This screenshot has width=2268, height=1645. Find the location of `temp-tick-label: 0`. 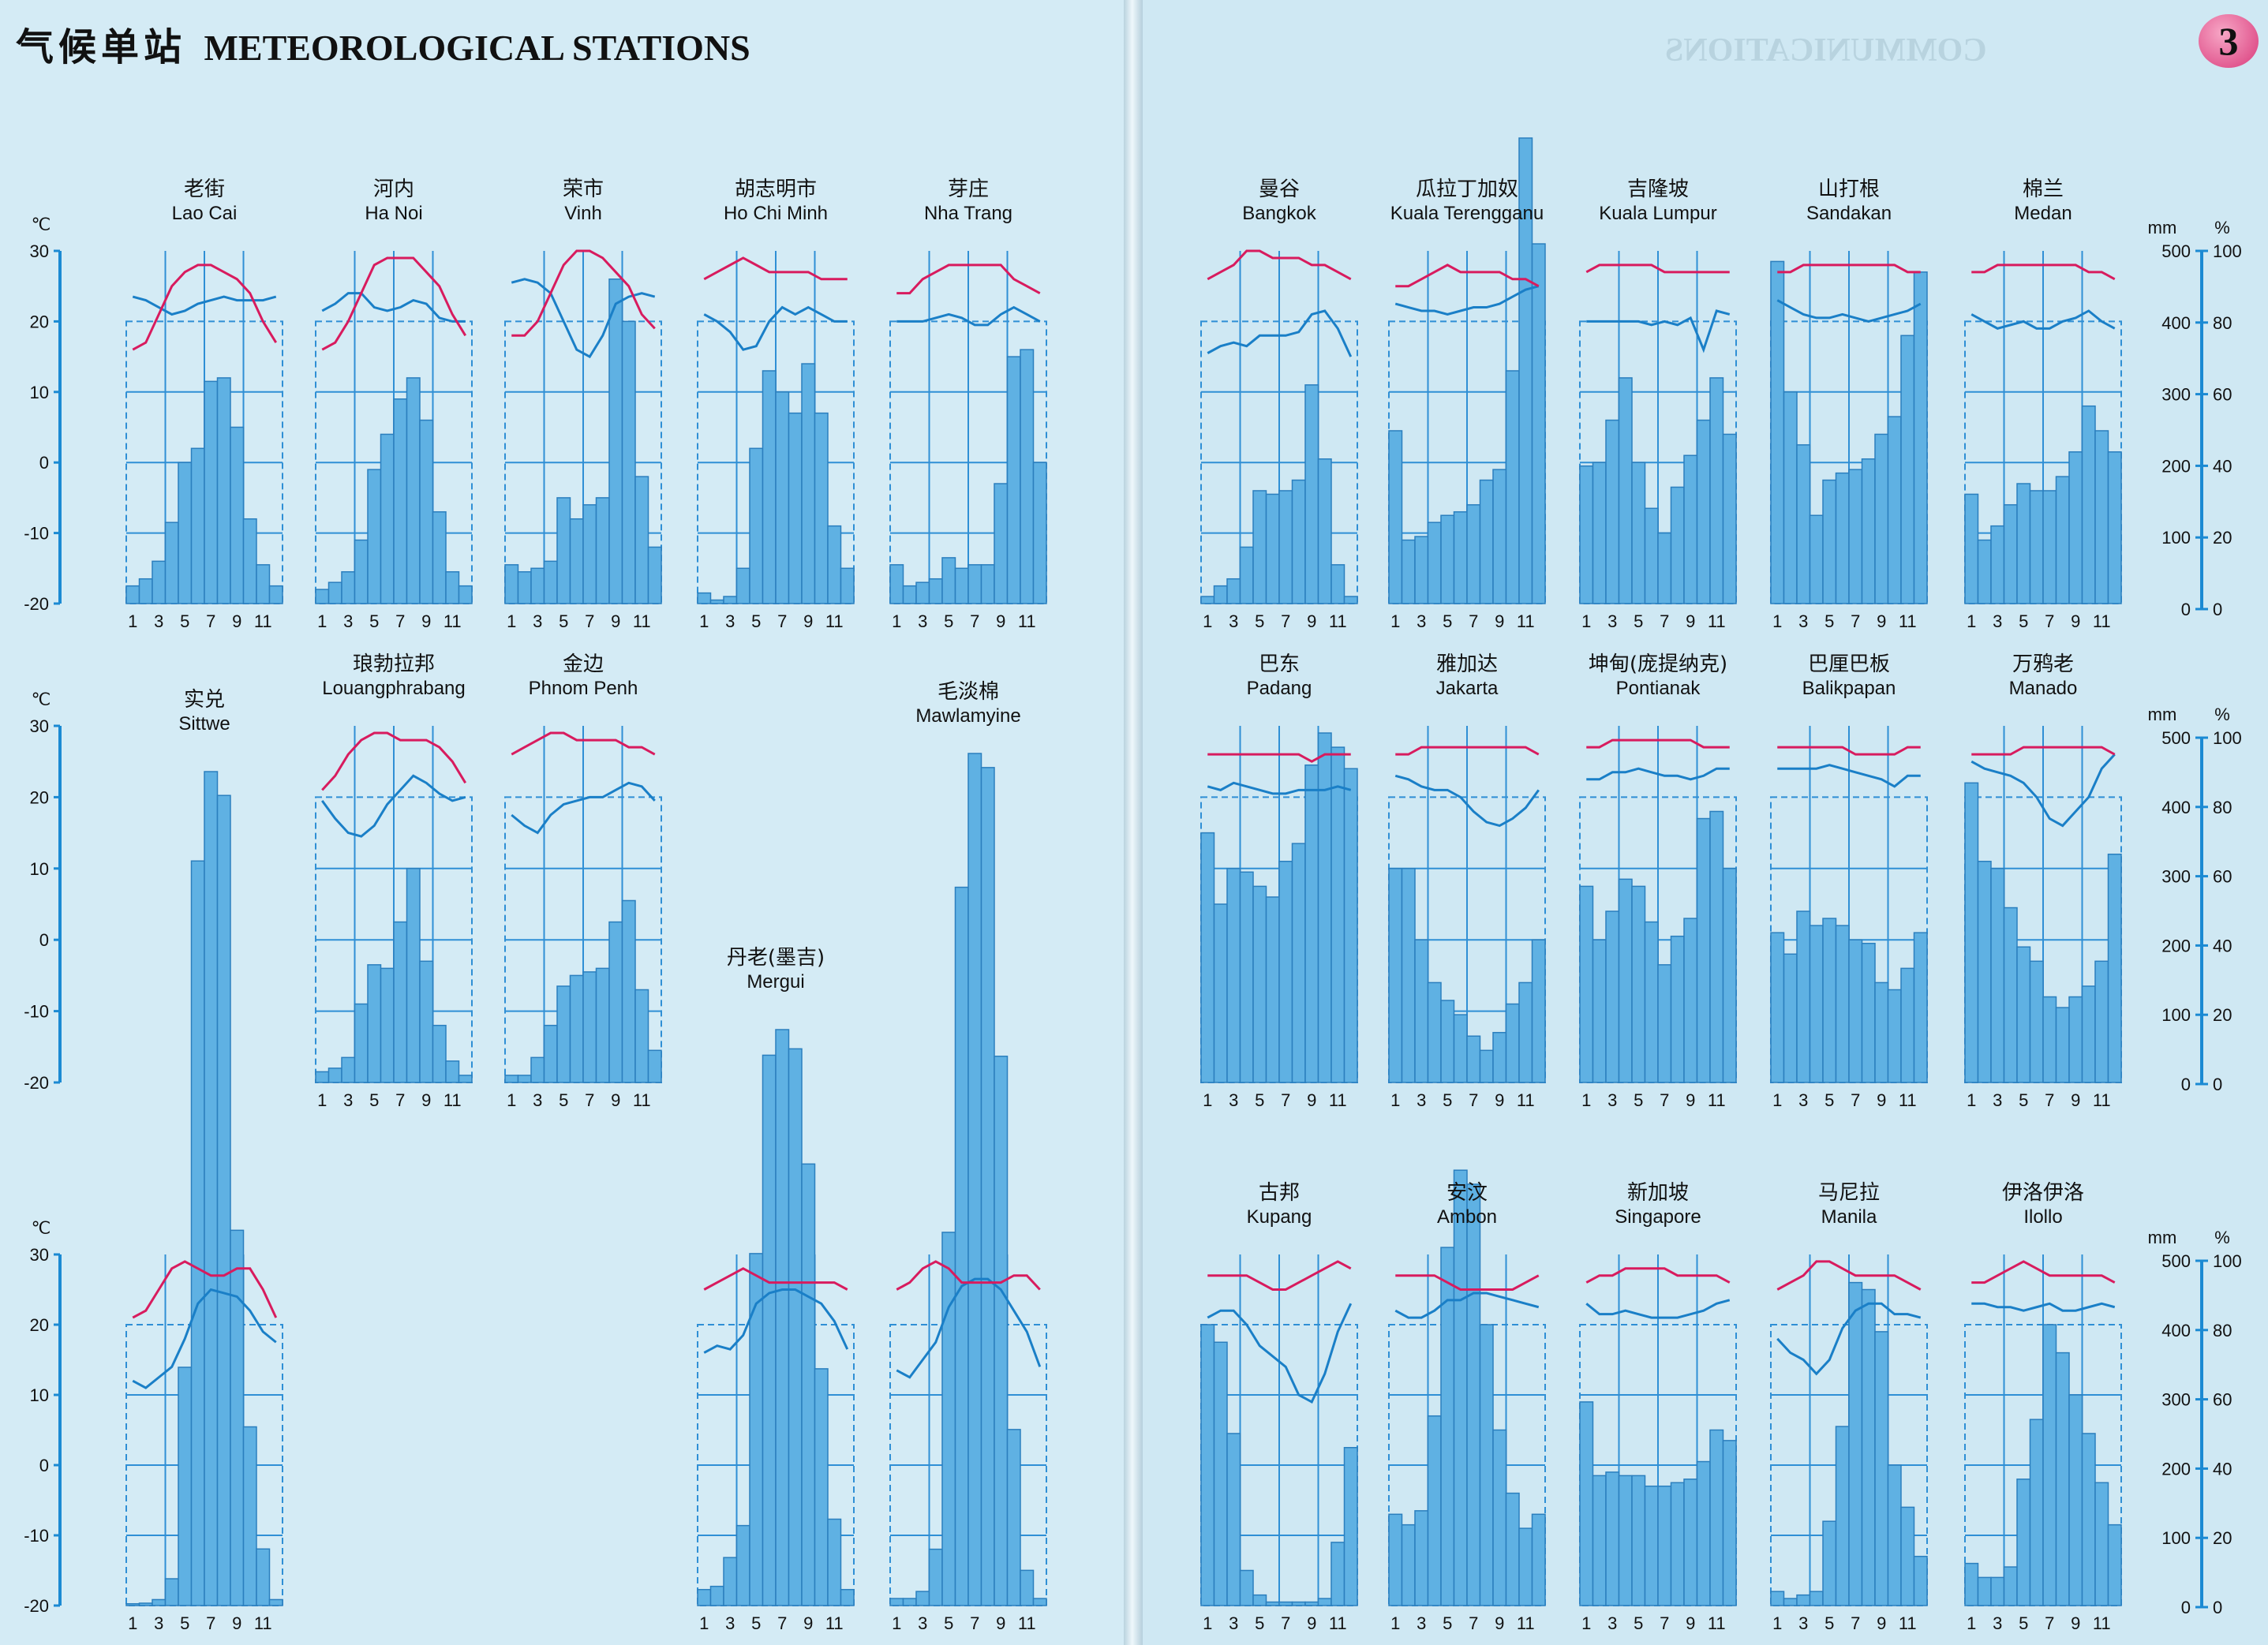

temp-tick-label: 0 is located at coordinates (44, 1465).